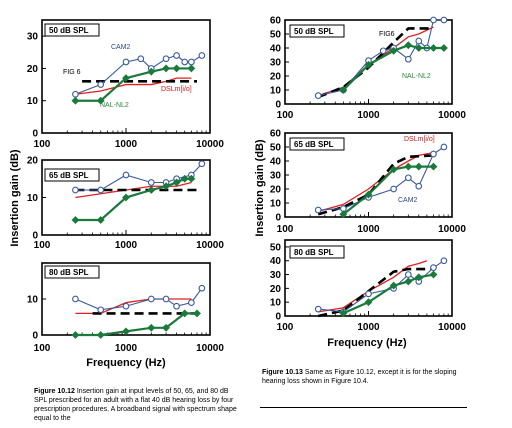 The width and height of the screenshot is (512, 428). Describe the element at coordinates (314, 252) in the screenshot. I see `level-box-label: 80 dB SPL` at that location.